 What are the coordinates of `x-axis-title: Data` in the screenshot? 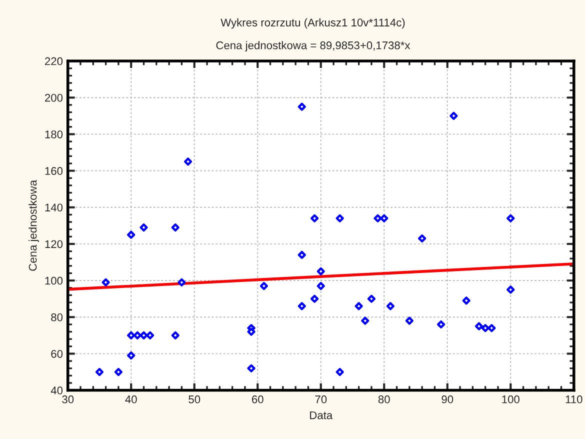 It's located at (321, 415).